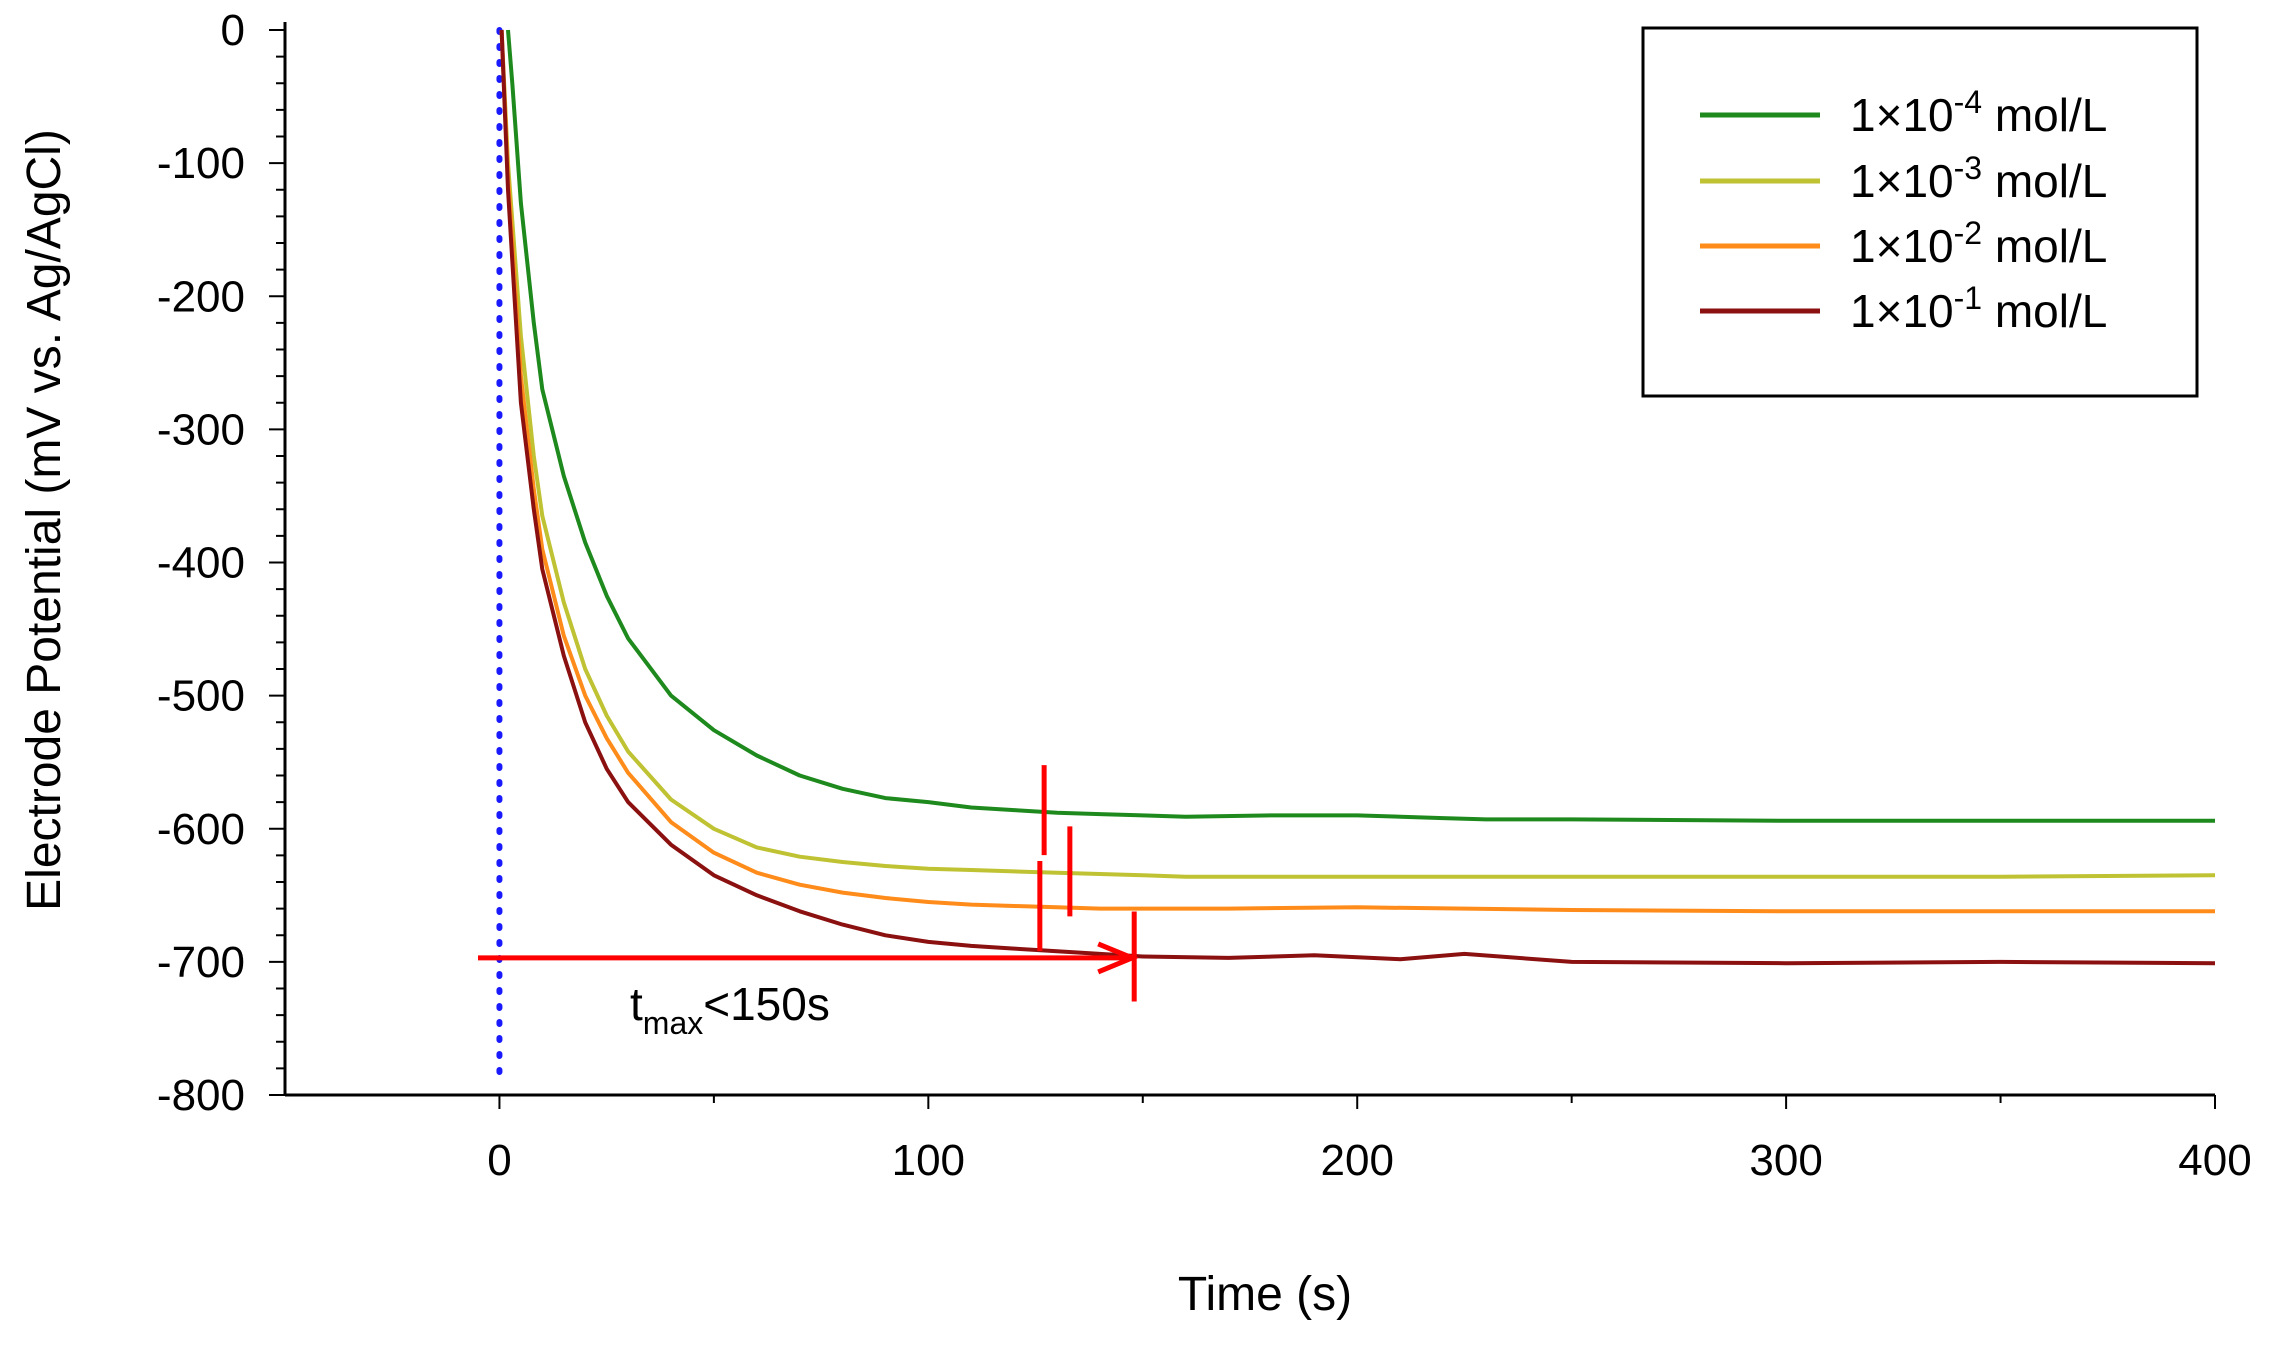 The image size is (2282, 1349). I want to click on y-tick-label: -400, so click(201, 563).